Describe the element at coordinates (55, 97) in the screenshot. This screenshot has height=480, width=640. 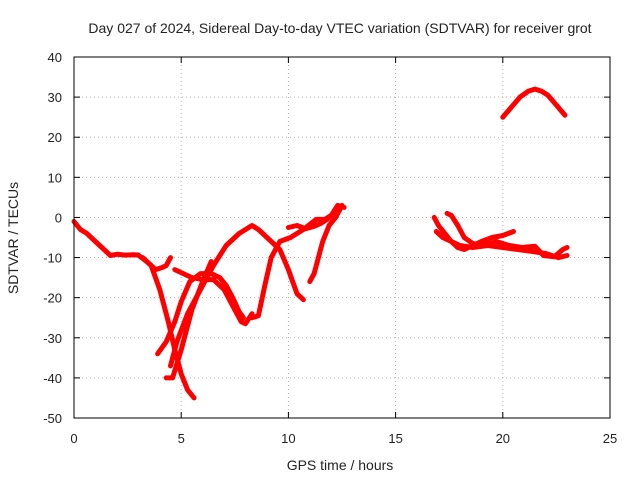
I see `y-tick-label-8: 30` at that location.